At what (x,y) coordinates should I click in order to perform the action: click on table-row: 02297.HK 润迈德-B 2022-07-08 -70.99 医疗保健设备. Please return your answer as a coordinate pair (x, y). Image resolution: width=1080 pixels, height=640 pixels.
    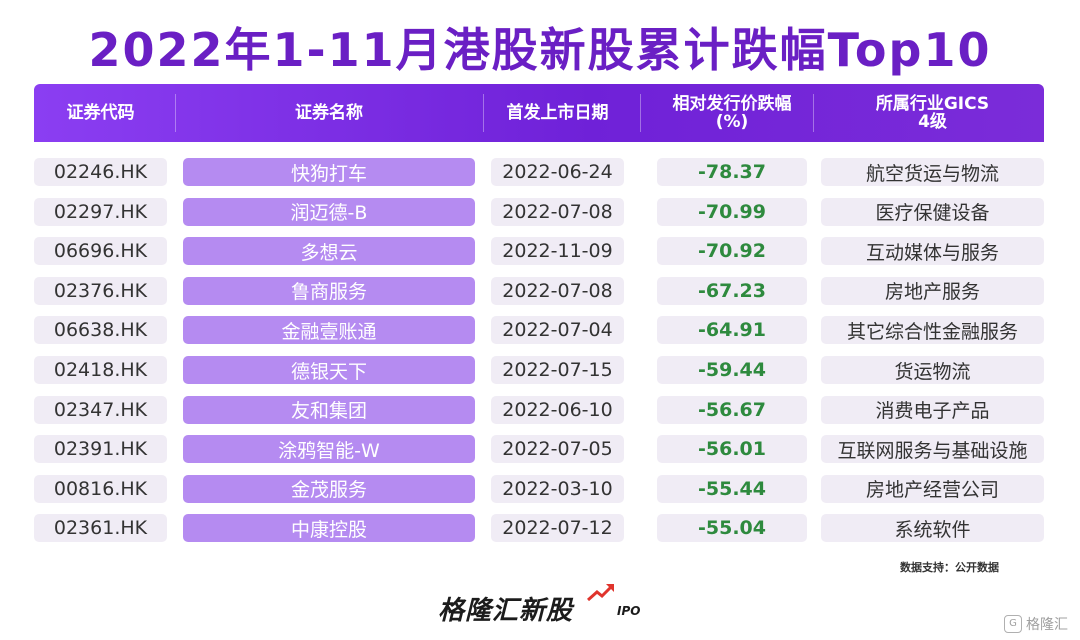
    Looking at the image, I should click on (540, 211).